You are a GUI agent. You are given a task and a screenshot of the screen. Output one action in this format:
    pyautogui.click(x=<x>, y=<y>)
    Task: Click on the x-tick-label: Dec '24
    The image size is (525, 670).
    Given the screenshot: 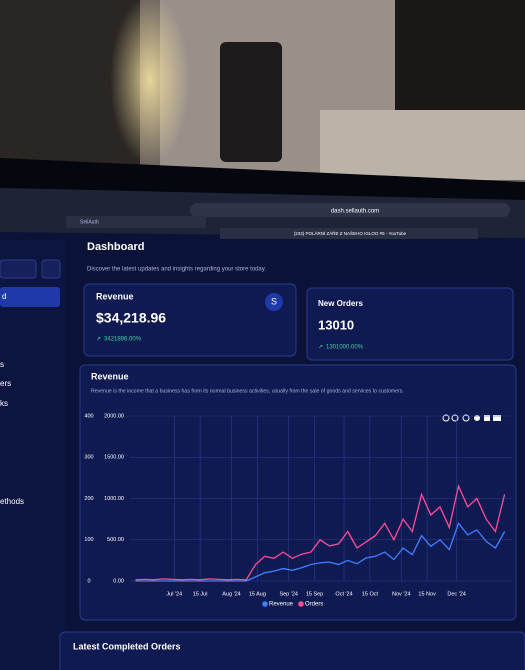 What is the action you would take?
    pyautogui.click(x=456, y=594)
    